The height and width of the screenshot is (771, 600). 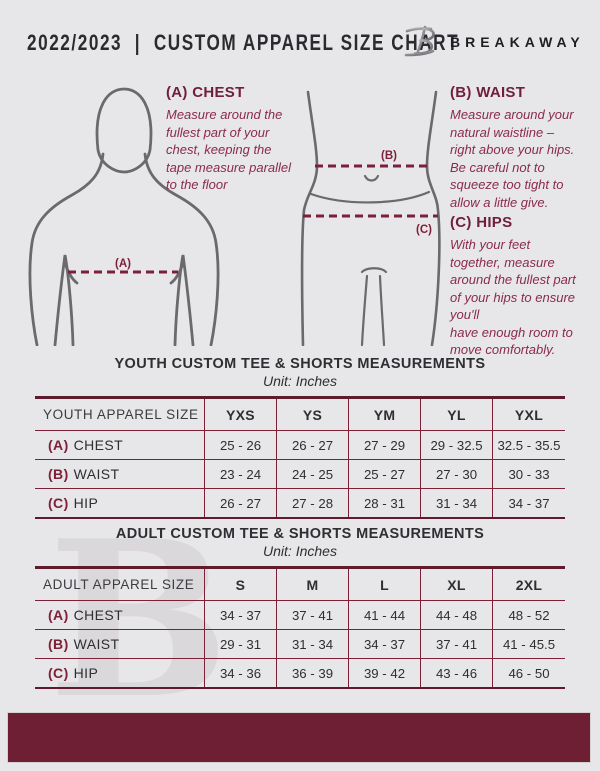 What do you see at coordinates (385, 445) in the screenshot?
I see `value-cell: 27 - 29` at bounding box center [385, 445].